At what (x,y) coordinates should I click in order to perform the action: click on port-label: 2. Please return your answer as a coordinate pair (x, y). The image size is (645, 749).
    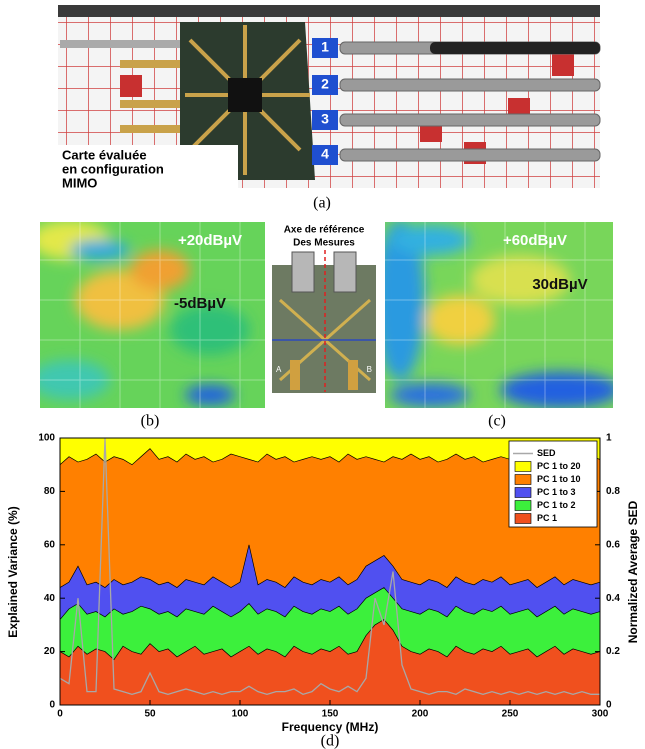
    Looking at the image, I should click on (325, 84).